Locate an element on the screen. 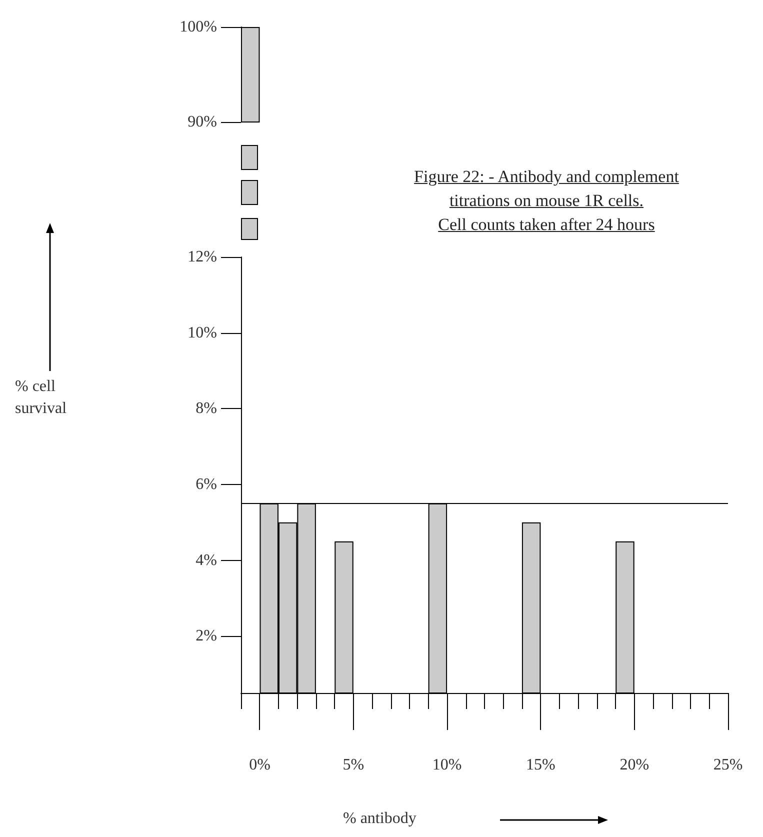 The width and height of the screenshot is (763, 837). x-tick-label: 5% is located at coordinates (353, 765).